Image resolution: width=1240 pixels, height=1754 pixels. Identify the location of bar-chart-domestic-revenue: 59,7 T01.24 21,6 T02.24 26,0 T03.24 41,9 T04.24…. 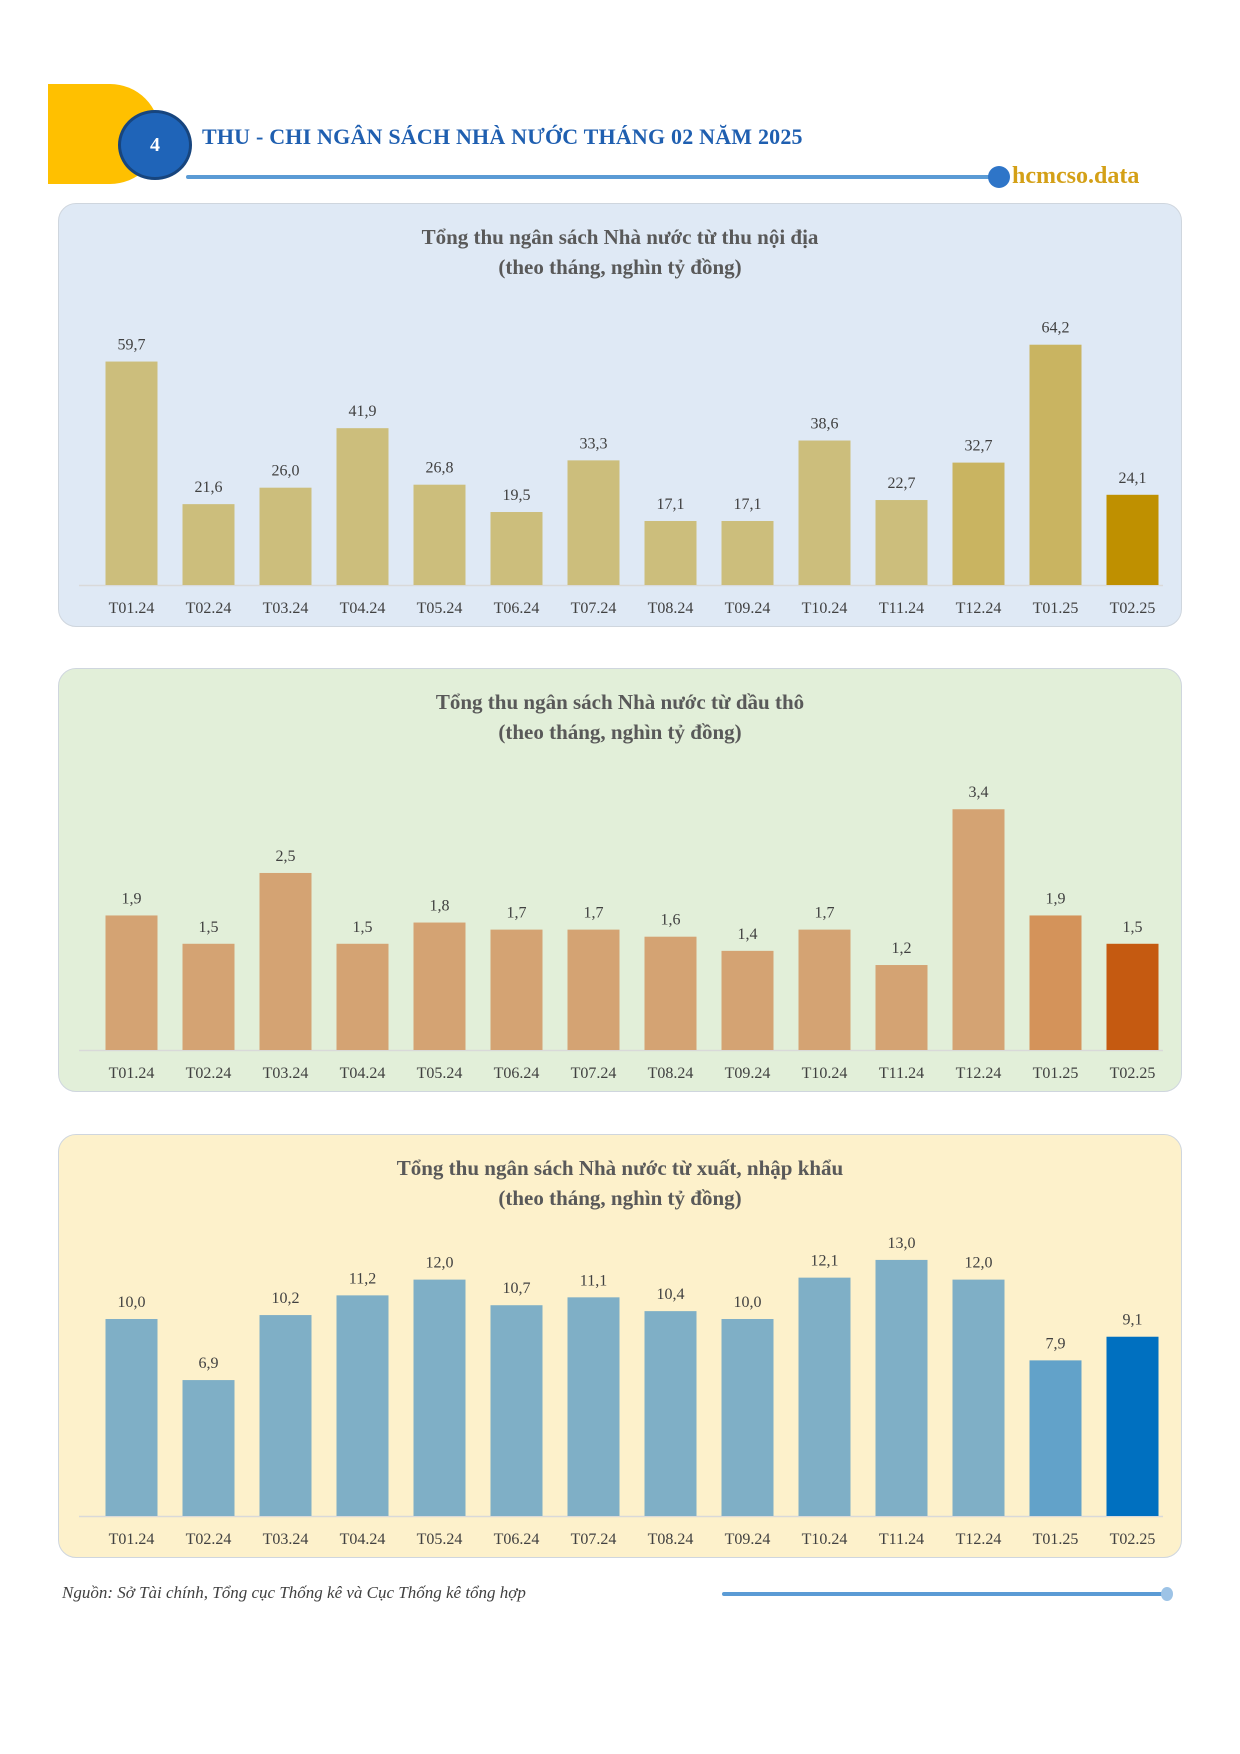
(621, 468).